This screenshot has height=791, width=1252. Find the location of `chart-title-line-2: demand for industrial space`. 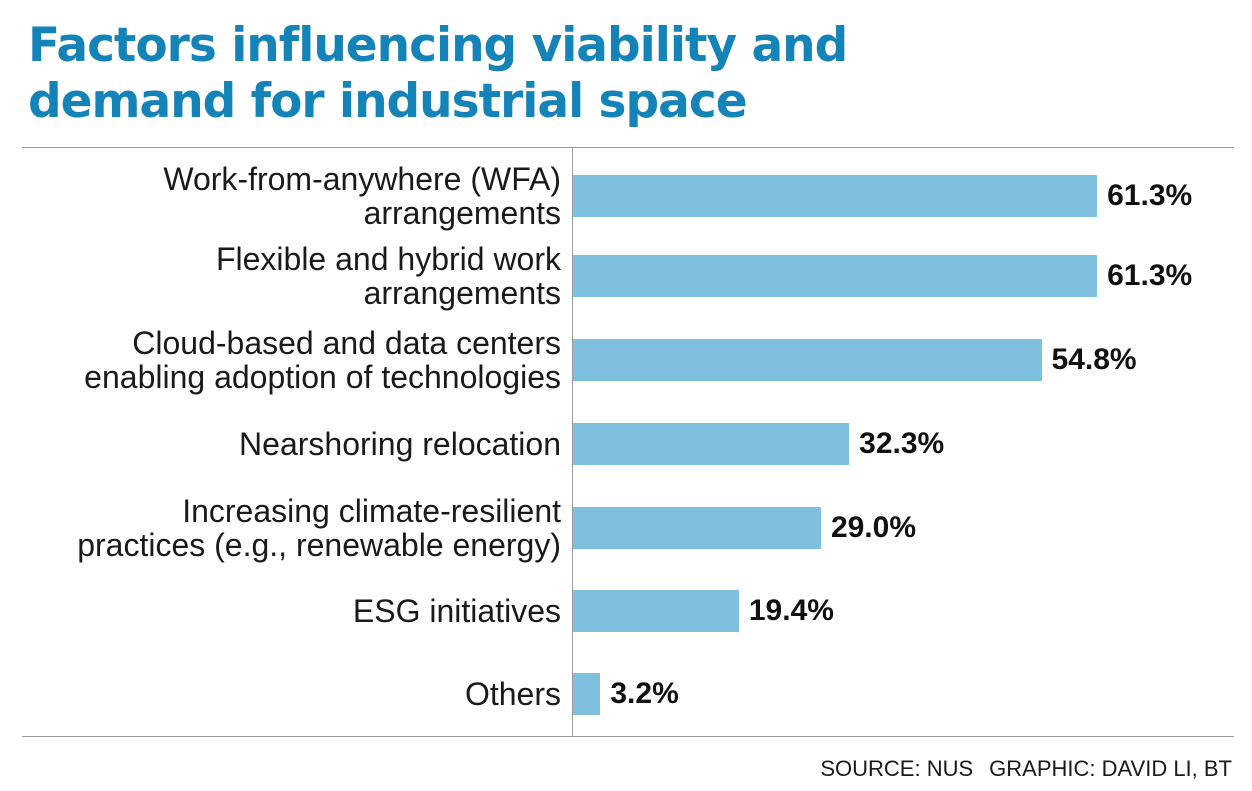

chart-title-line-2: demand for industrial space is located at coordinates (388, 101).